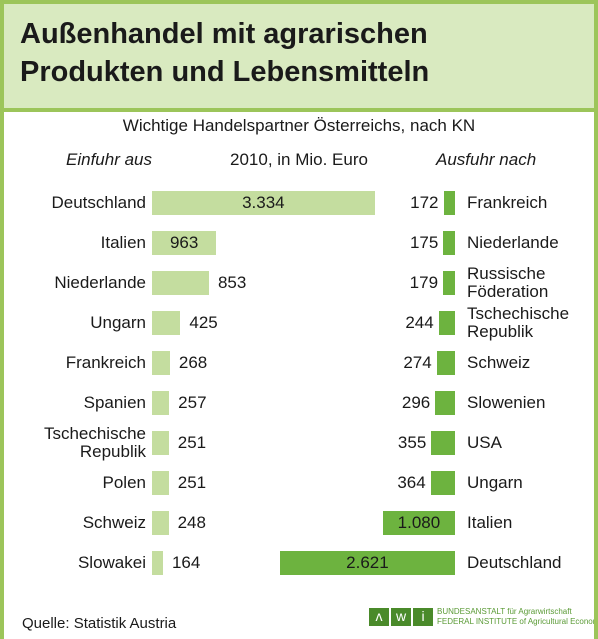  Describe the element at coordinates (111, 562) in the screenshot. I see `category-label: Slowakei` at that location.